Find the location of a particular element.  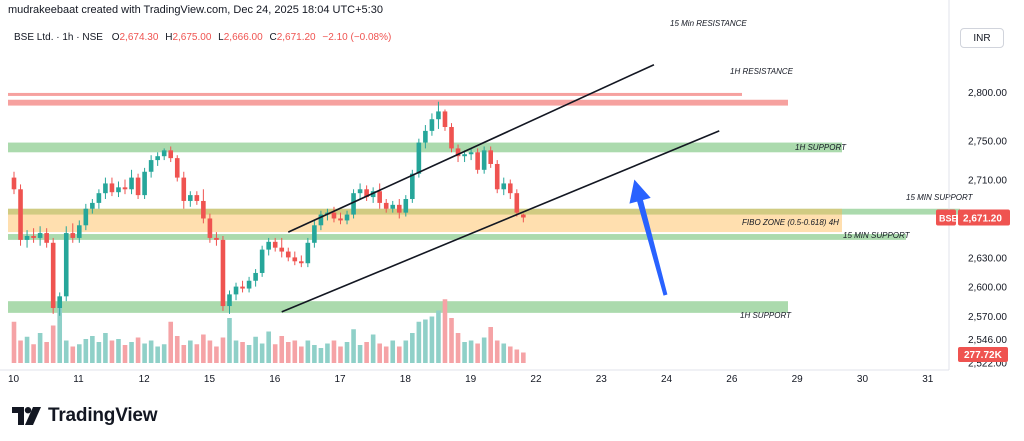

time-tick-label: 29 is located at coordinates (798, 379).